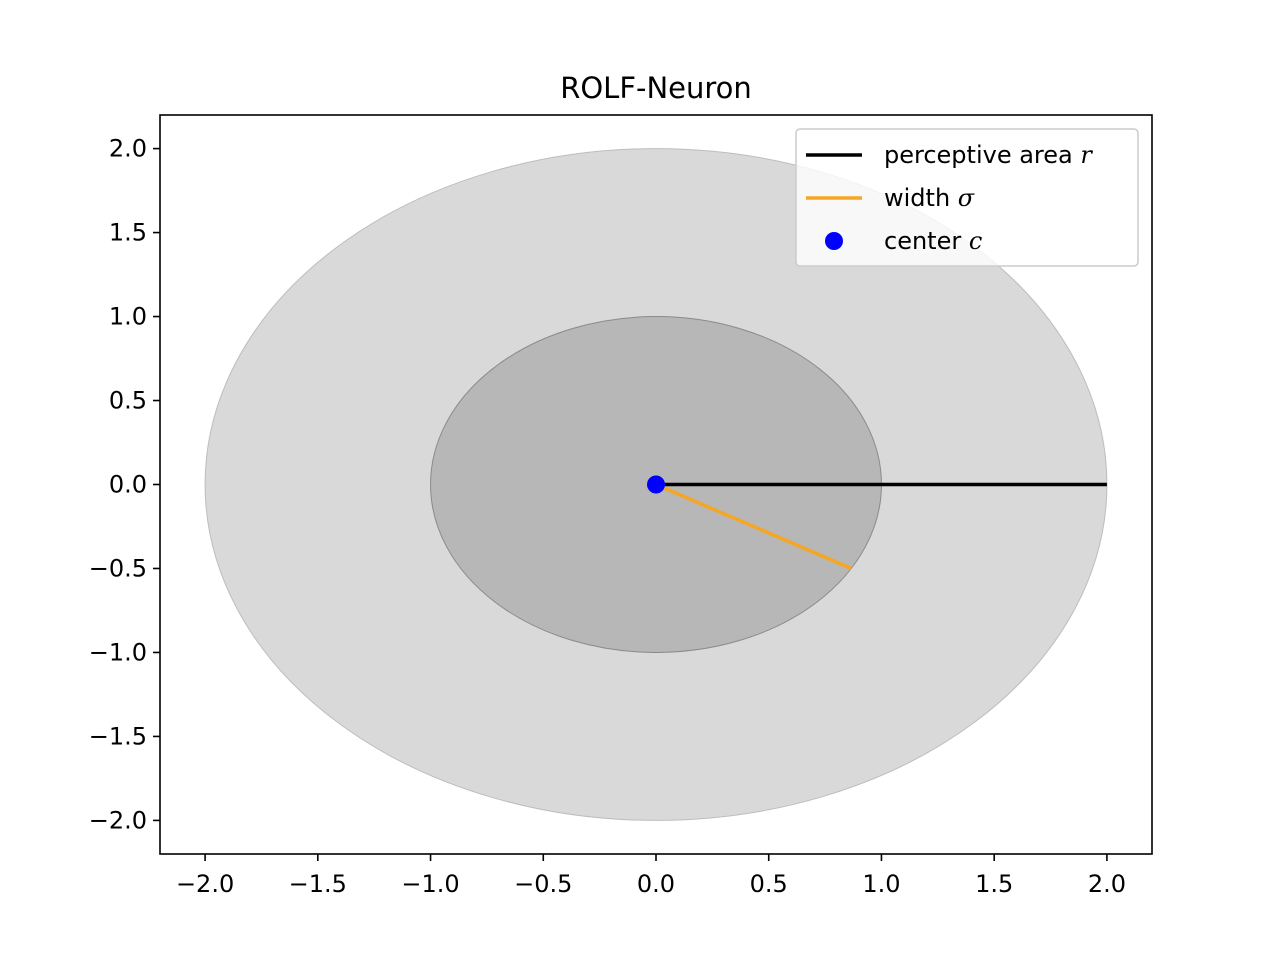 The height and width of the screenshot is (960, 1280). I want to click on legend-label-0: perceptive area r, so click(988, 155).